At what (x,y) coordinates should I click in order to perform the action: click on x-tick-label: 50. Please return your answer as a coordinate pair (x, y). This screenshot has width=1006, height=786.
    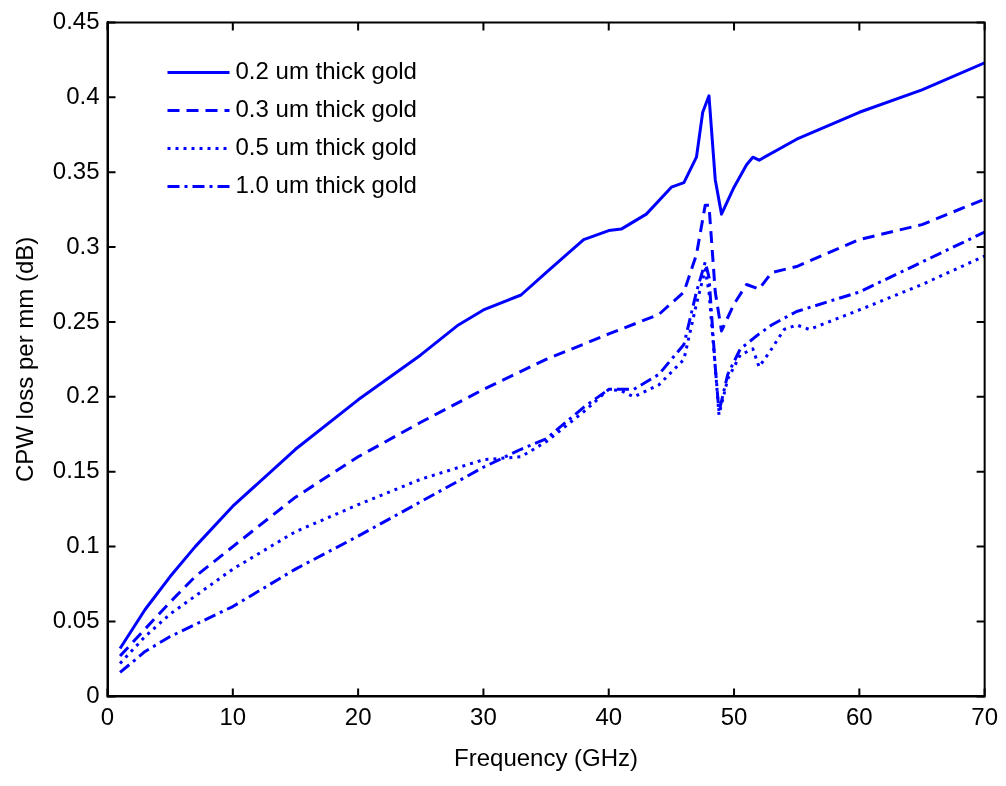
    Looking at the image, I should click on (734, 717).